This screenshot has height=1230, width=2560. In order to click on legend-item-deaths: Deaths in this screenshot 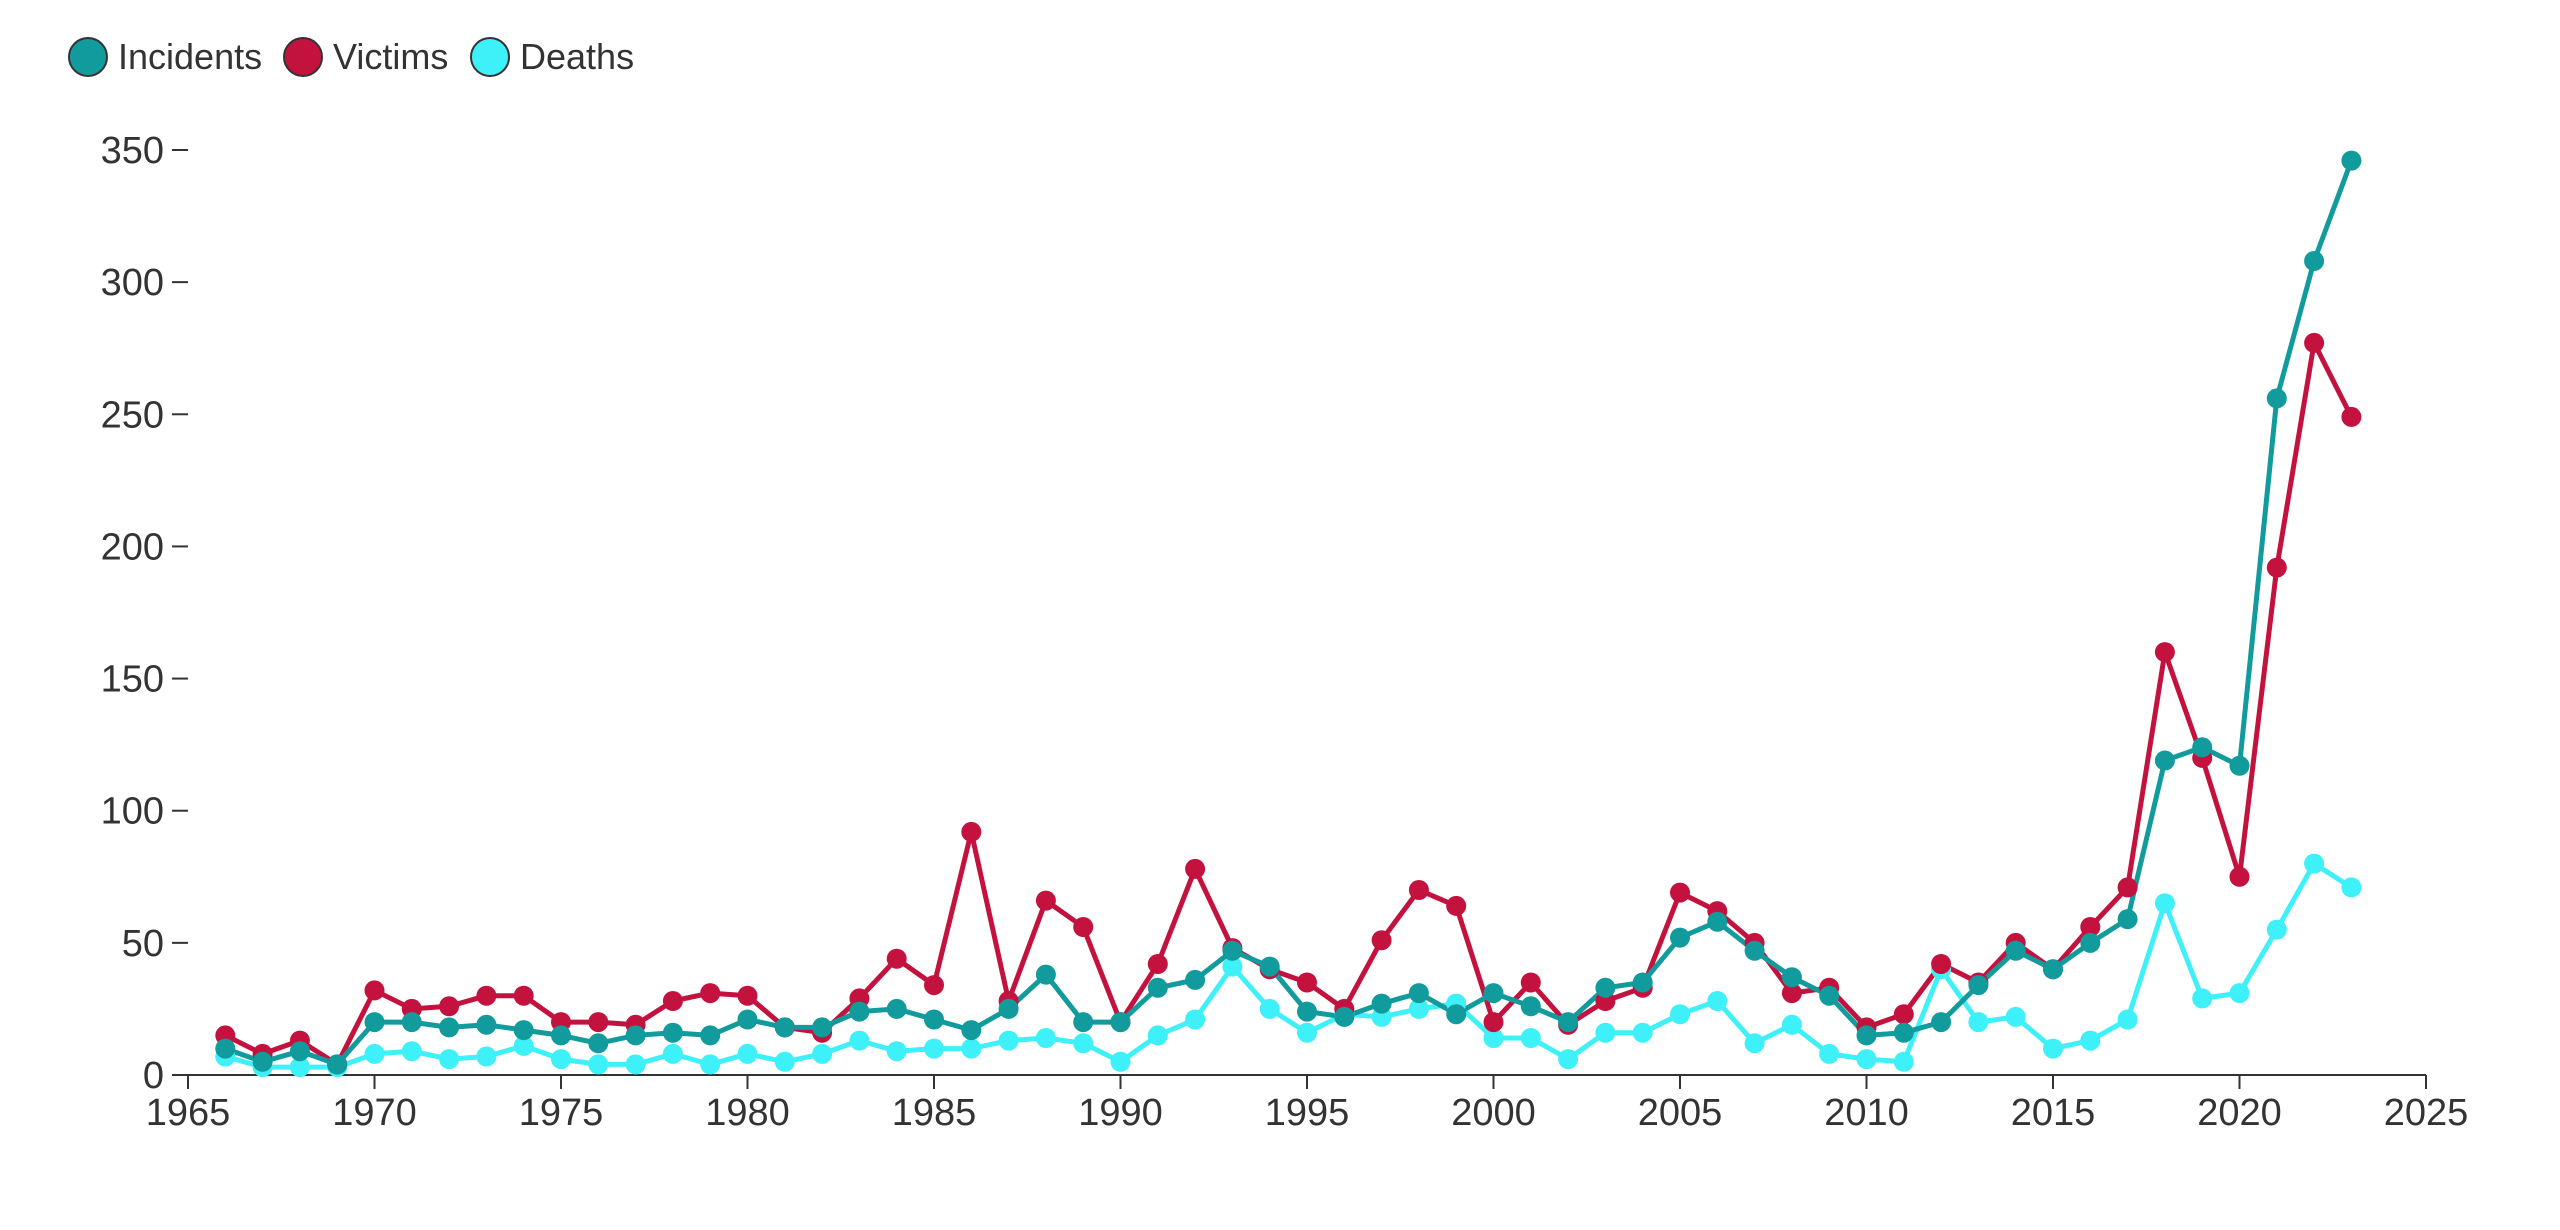, I will do `click(552, 56)`.